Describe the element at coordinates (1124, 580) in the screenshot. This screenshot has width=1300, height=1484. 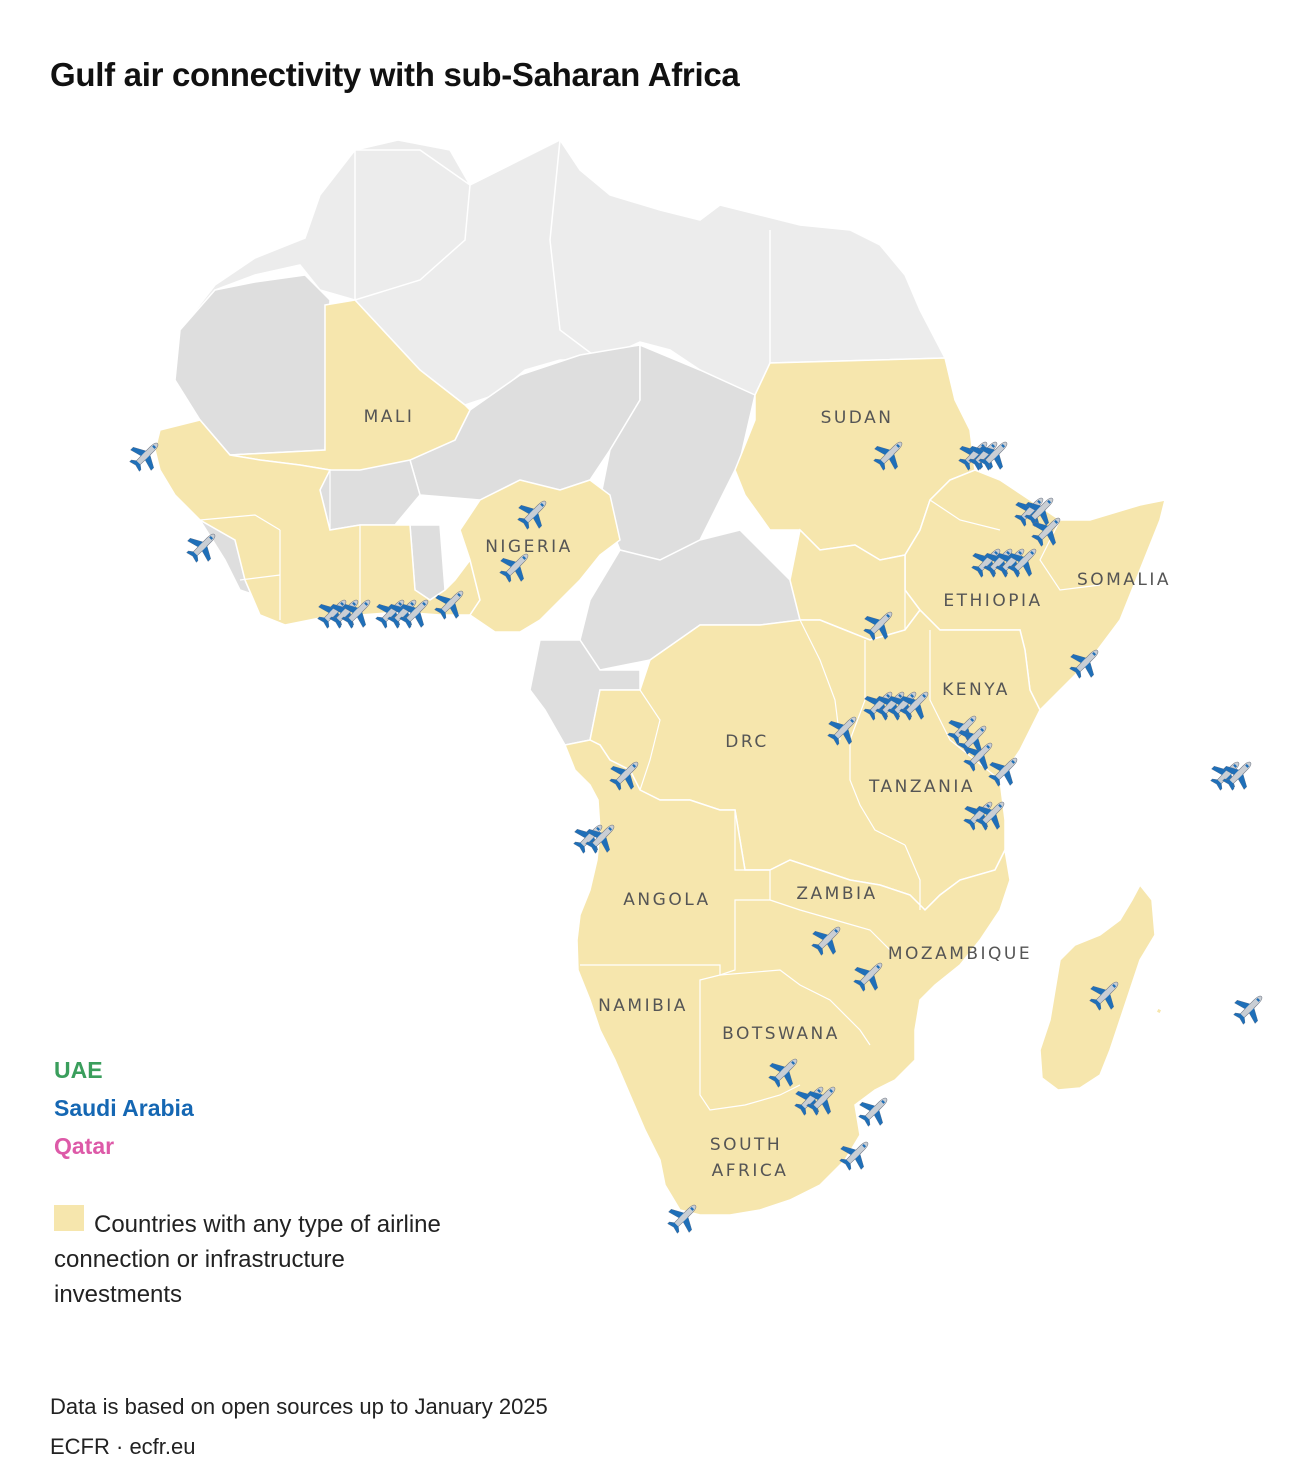
I see `label-somalia: SOMALIA` at that location.